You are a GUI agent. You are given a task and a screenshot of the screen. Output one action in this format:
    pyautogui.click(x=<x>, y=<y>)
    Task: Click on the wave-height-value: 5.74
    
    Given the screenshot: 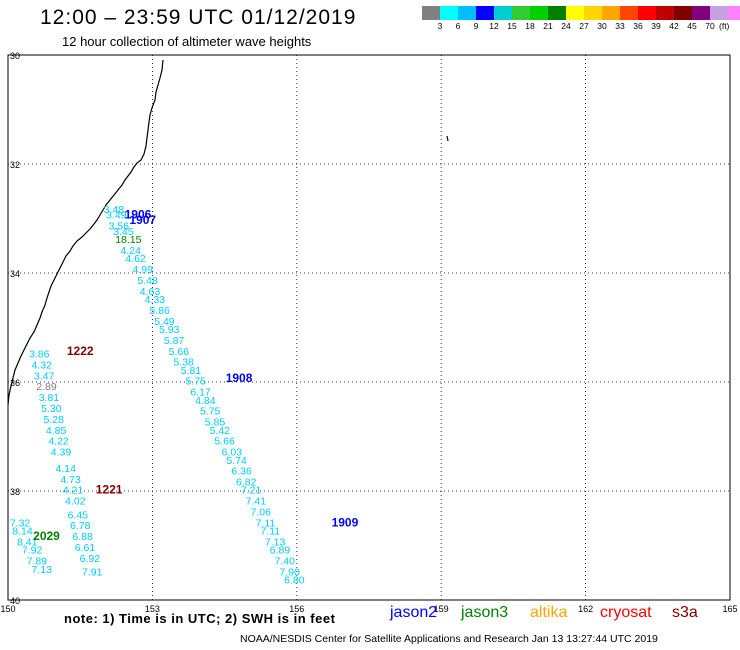 What is the action you would take?
    pyautogui.click(x=236, y=461)
    